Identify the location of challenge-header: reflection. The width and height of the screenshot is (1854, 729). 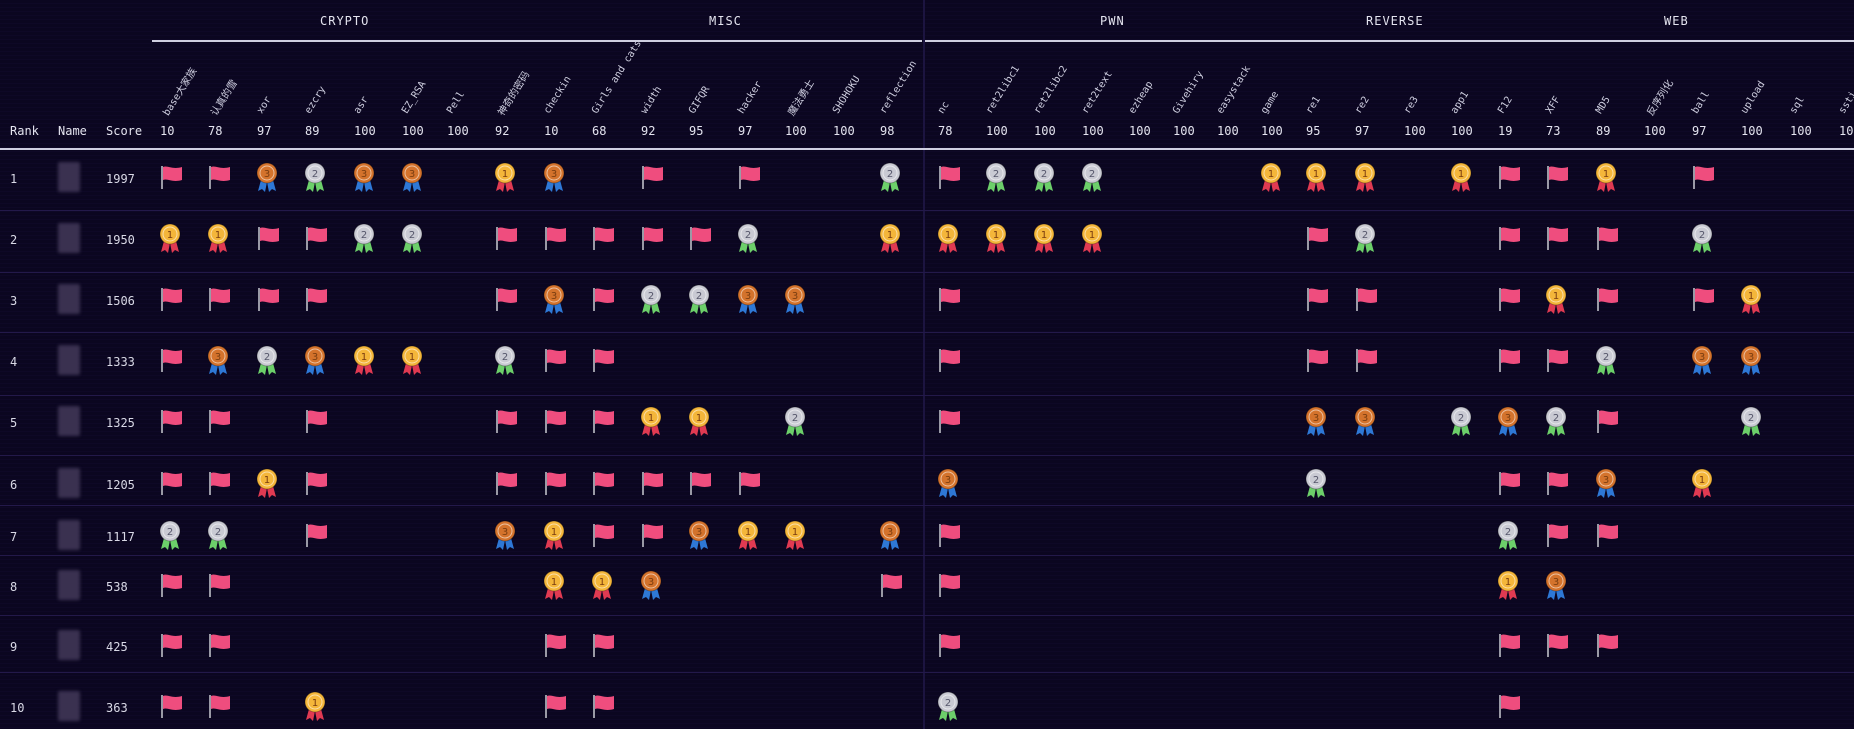
(899, 87).